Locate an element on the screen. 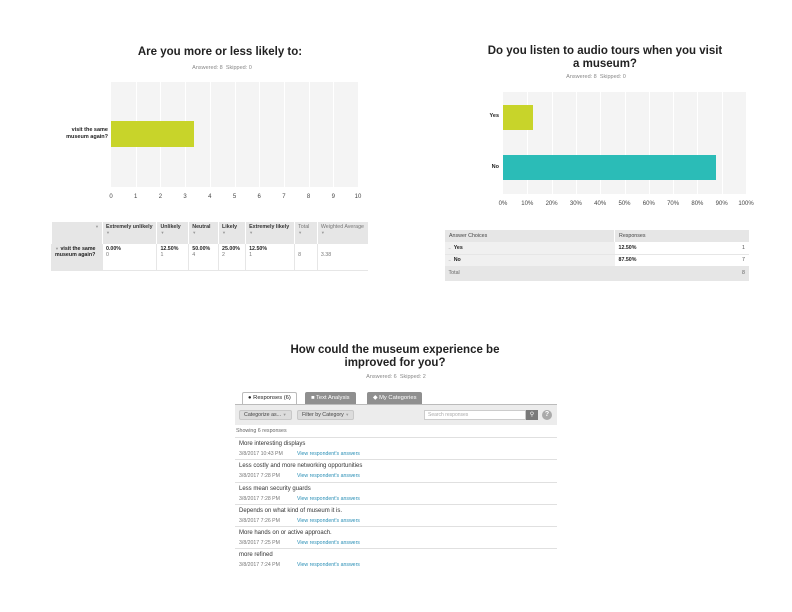  q2-total-row: Total 8 is located at coordinates (596, 273).